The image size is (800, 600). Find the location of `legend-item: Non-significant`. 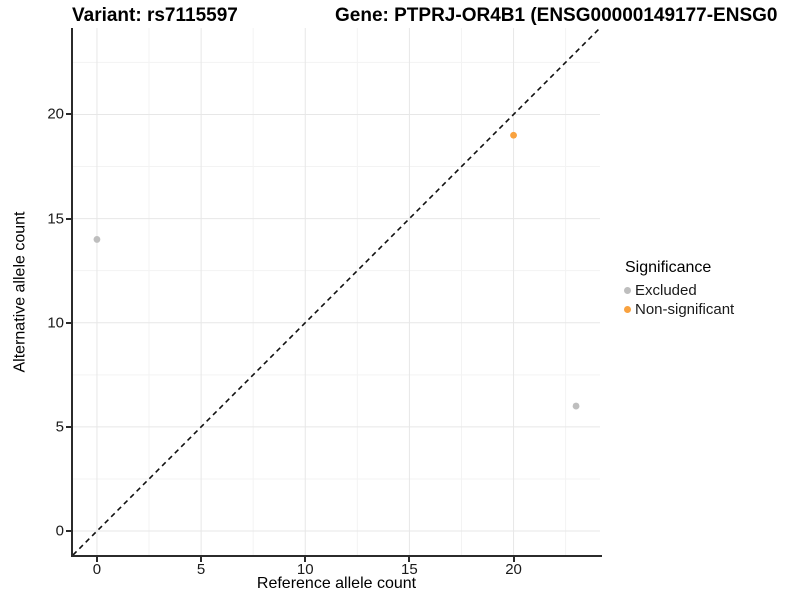

legend-item: Non-significant is located at coordinates (677, 309).